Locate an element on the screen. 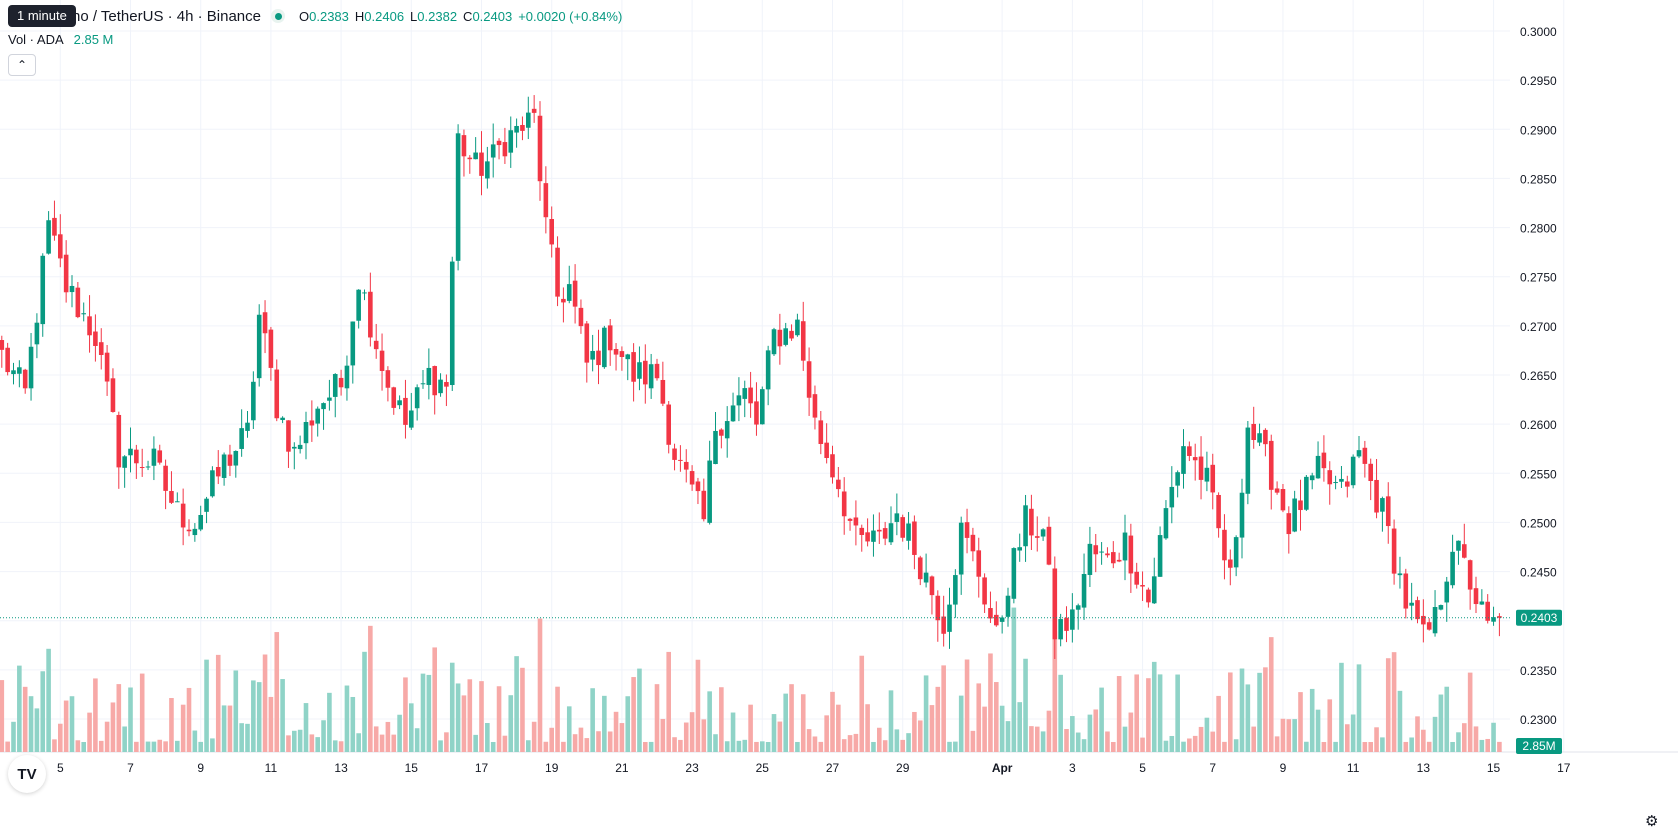  last-price-label: 0.2403 is located at coordinates (1539, 618).